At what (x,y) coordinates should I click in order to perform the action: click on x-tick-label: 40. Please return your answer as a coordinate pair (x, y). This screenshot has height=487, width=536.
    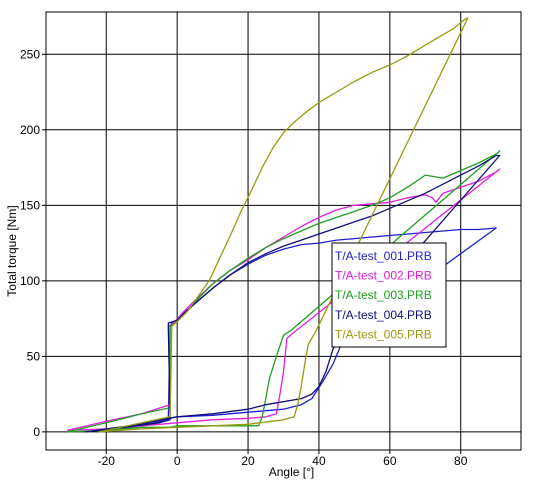
    Looking at the image, I should click on (319, 461).